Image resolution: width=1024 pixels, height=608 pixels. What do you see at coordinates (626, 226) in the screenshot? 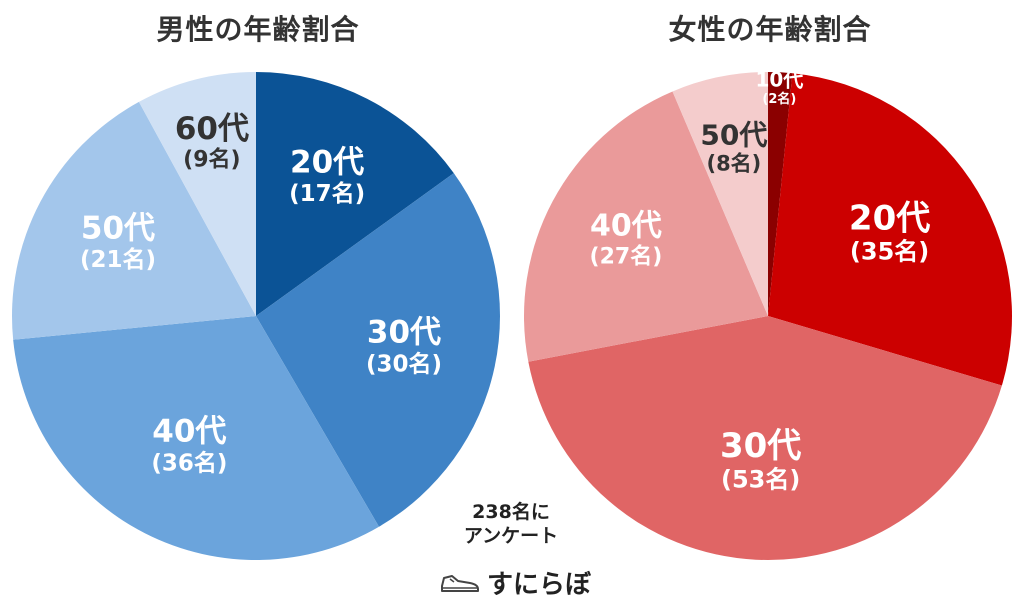
I see `female-slice-label-3: 40代` at bounding box center [626, 226].